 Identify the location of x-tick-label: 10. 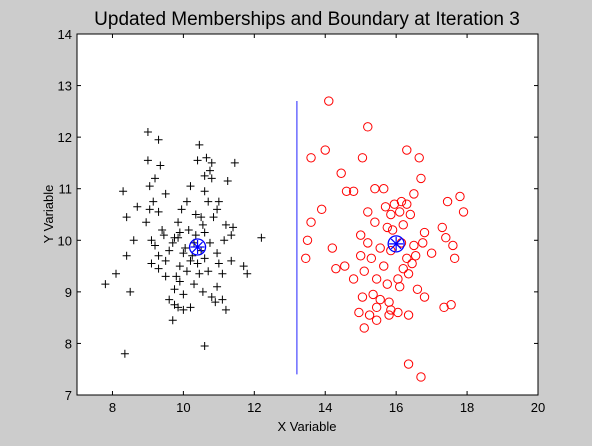
(183, 407).